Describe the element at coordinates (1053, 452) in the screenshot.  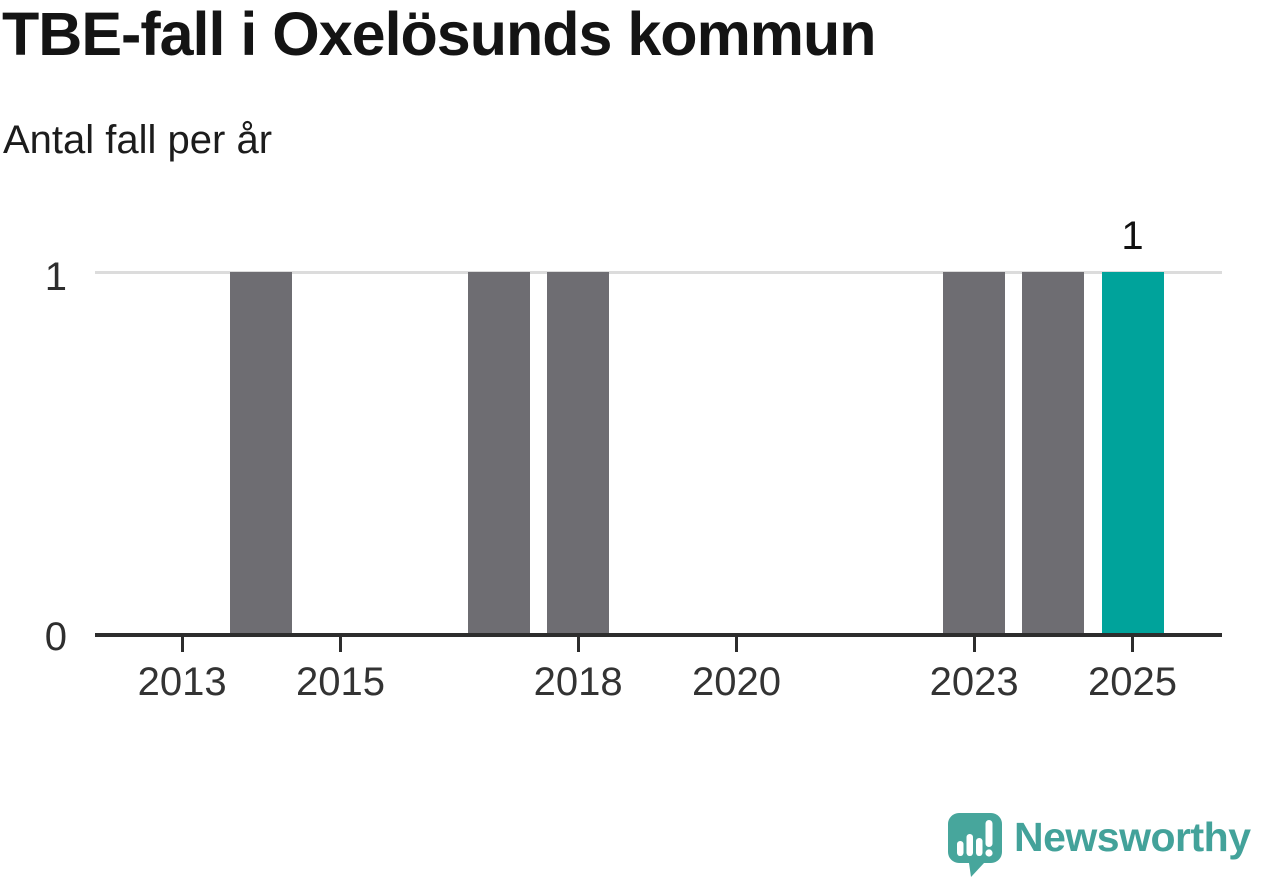
I see `bar-2024` at that location.